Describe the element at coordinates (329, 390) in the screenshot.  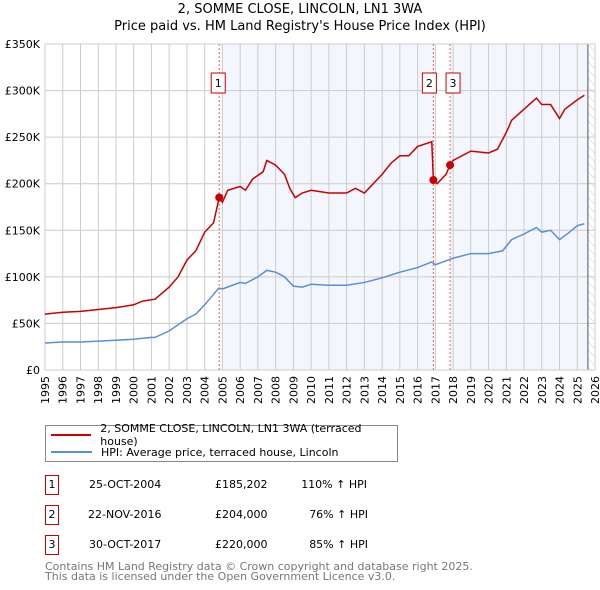
I see `x-tick-label: 2011` at that location.